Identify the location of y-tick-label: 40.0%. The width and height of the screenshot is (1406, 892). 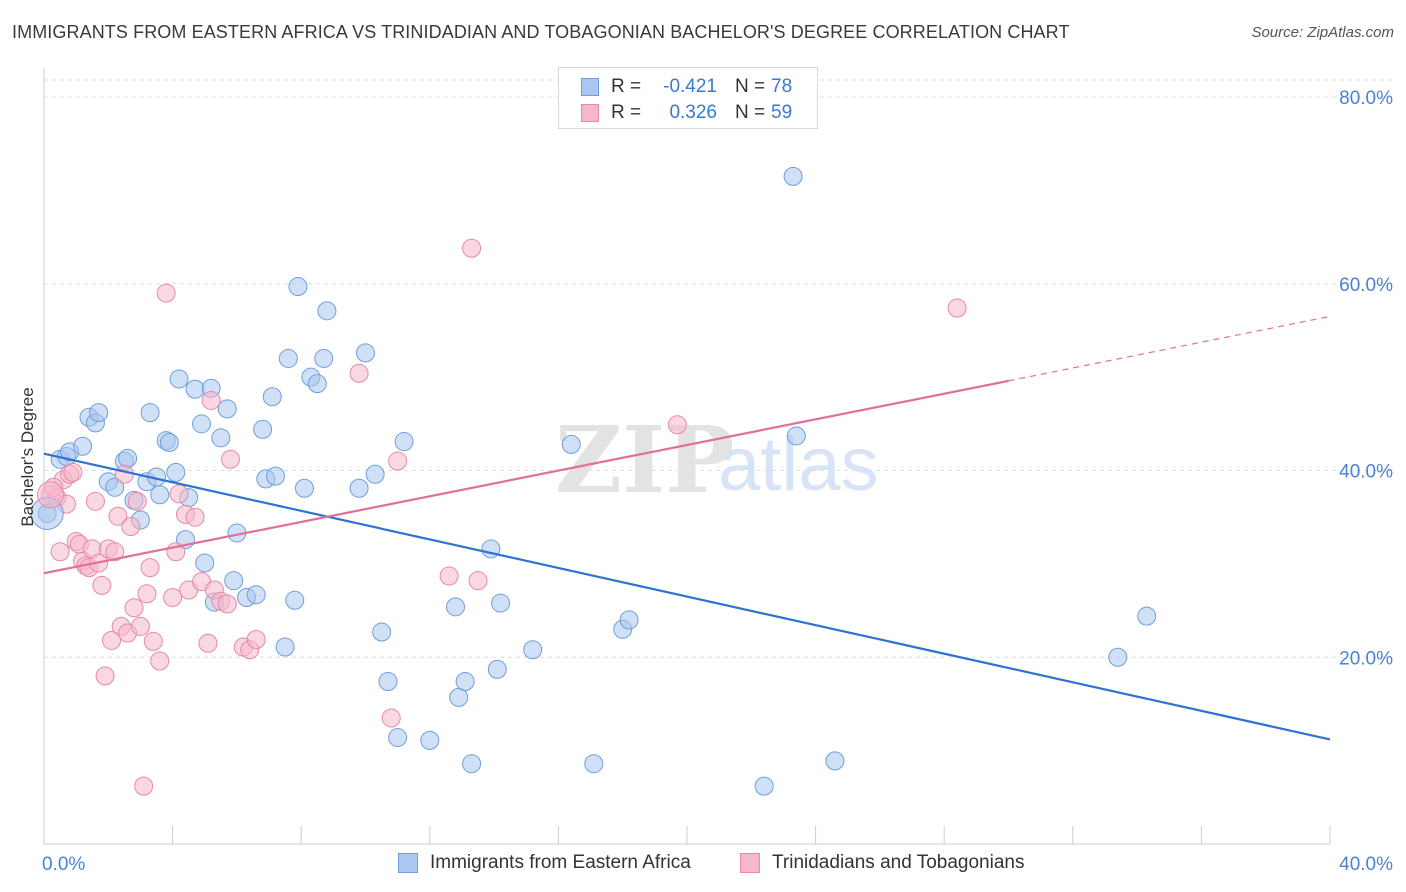
(1366, 472).